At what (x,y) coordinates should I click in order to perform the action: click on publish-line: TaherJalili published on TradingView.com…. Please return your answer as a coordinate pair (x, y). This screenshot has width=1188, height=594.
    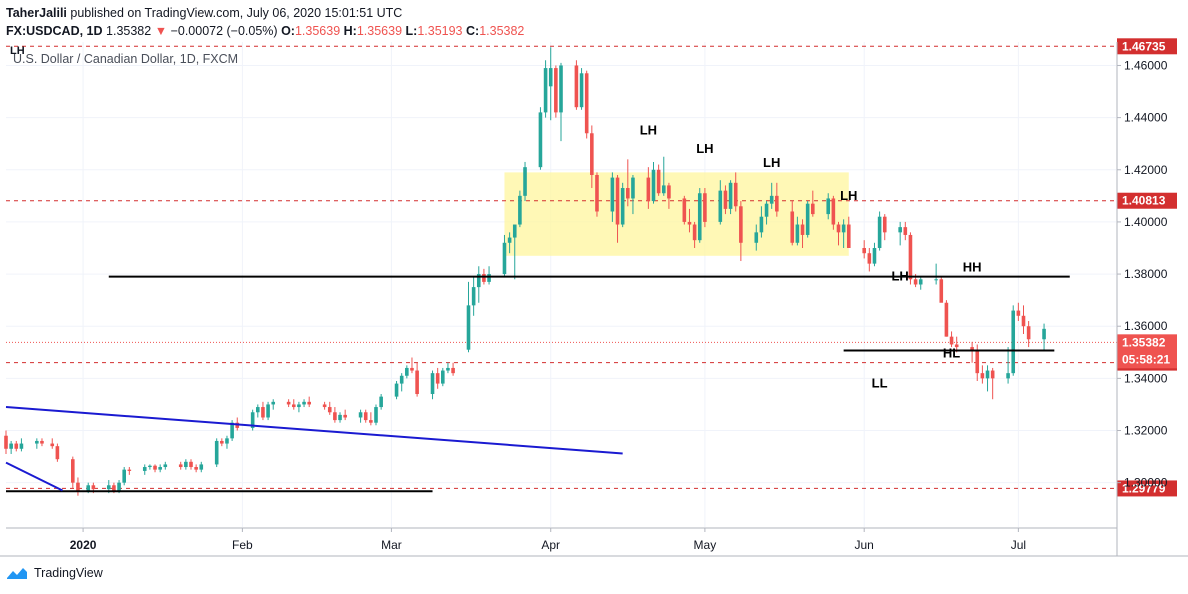
    Looking at the image, I should click on (556, 13).